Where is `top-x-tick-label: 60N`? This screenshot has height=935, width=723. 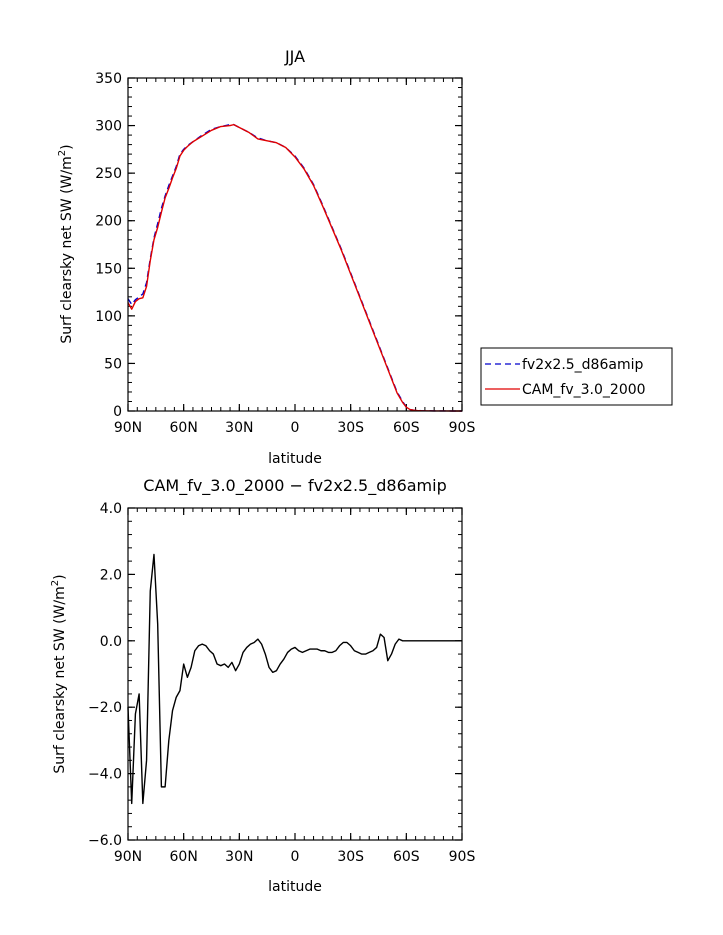
top-x-tick-label: 60N is located at coordinates (184, 428).